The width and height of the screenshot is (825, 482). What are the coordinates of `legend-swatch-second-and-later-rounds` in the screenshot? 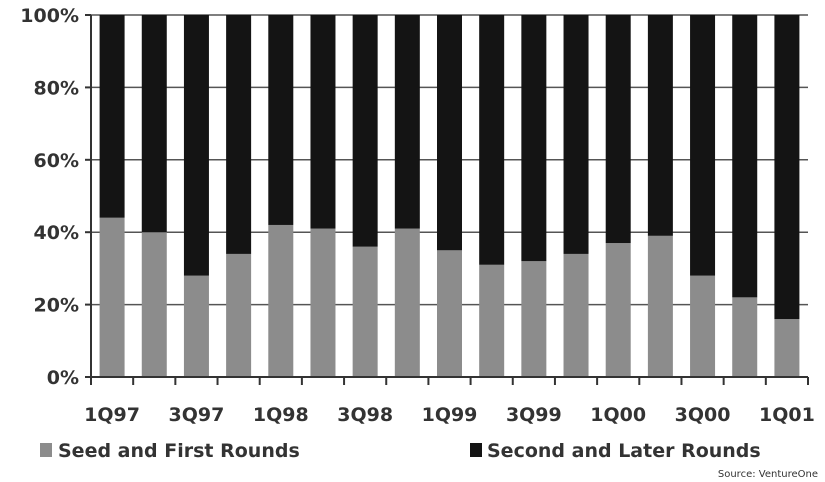 It's located at (476, 450).